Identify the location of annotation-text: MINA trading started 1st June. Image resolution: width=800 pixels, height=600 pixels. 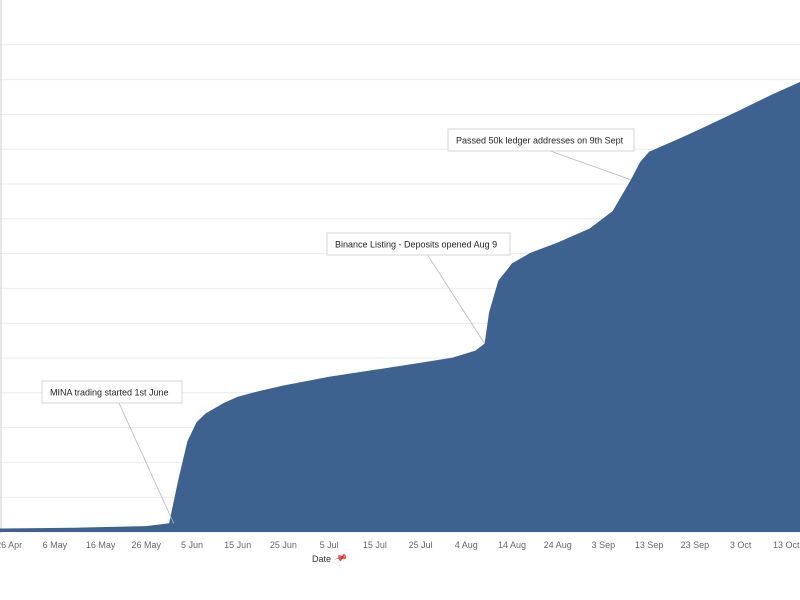
(109, 393).